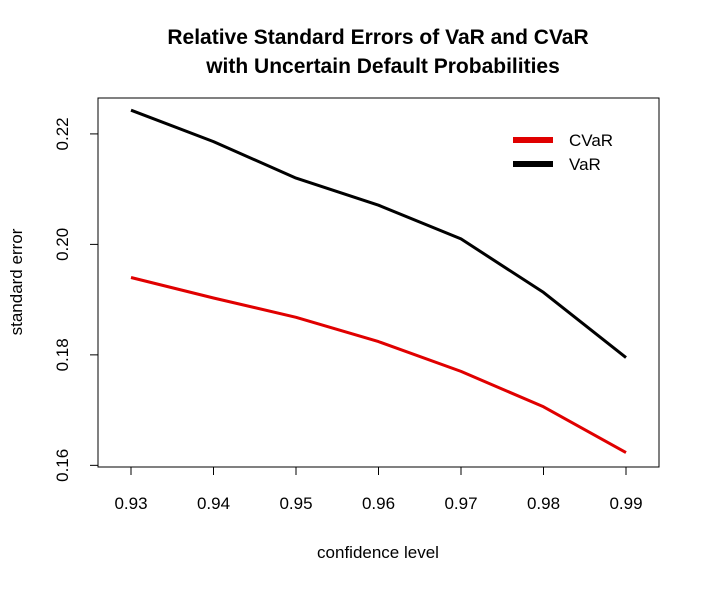 This screenshot has height=590, width=710. What do you see at coordinates (585, 164) in the screenshot?
I see `legend-label-var: VaR` at bounding box center [585, 164].